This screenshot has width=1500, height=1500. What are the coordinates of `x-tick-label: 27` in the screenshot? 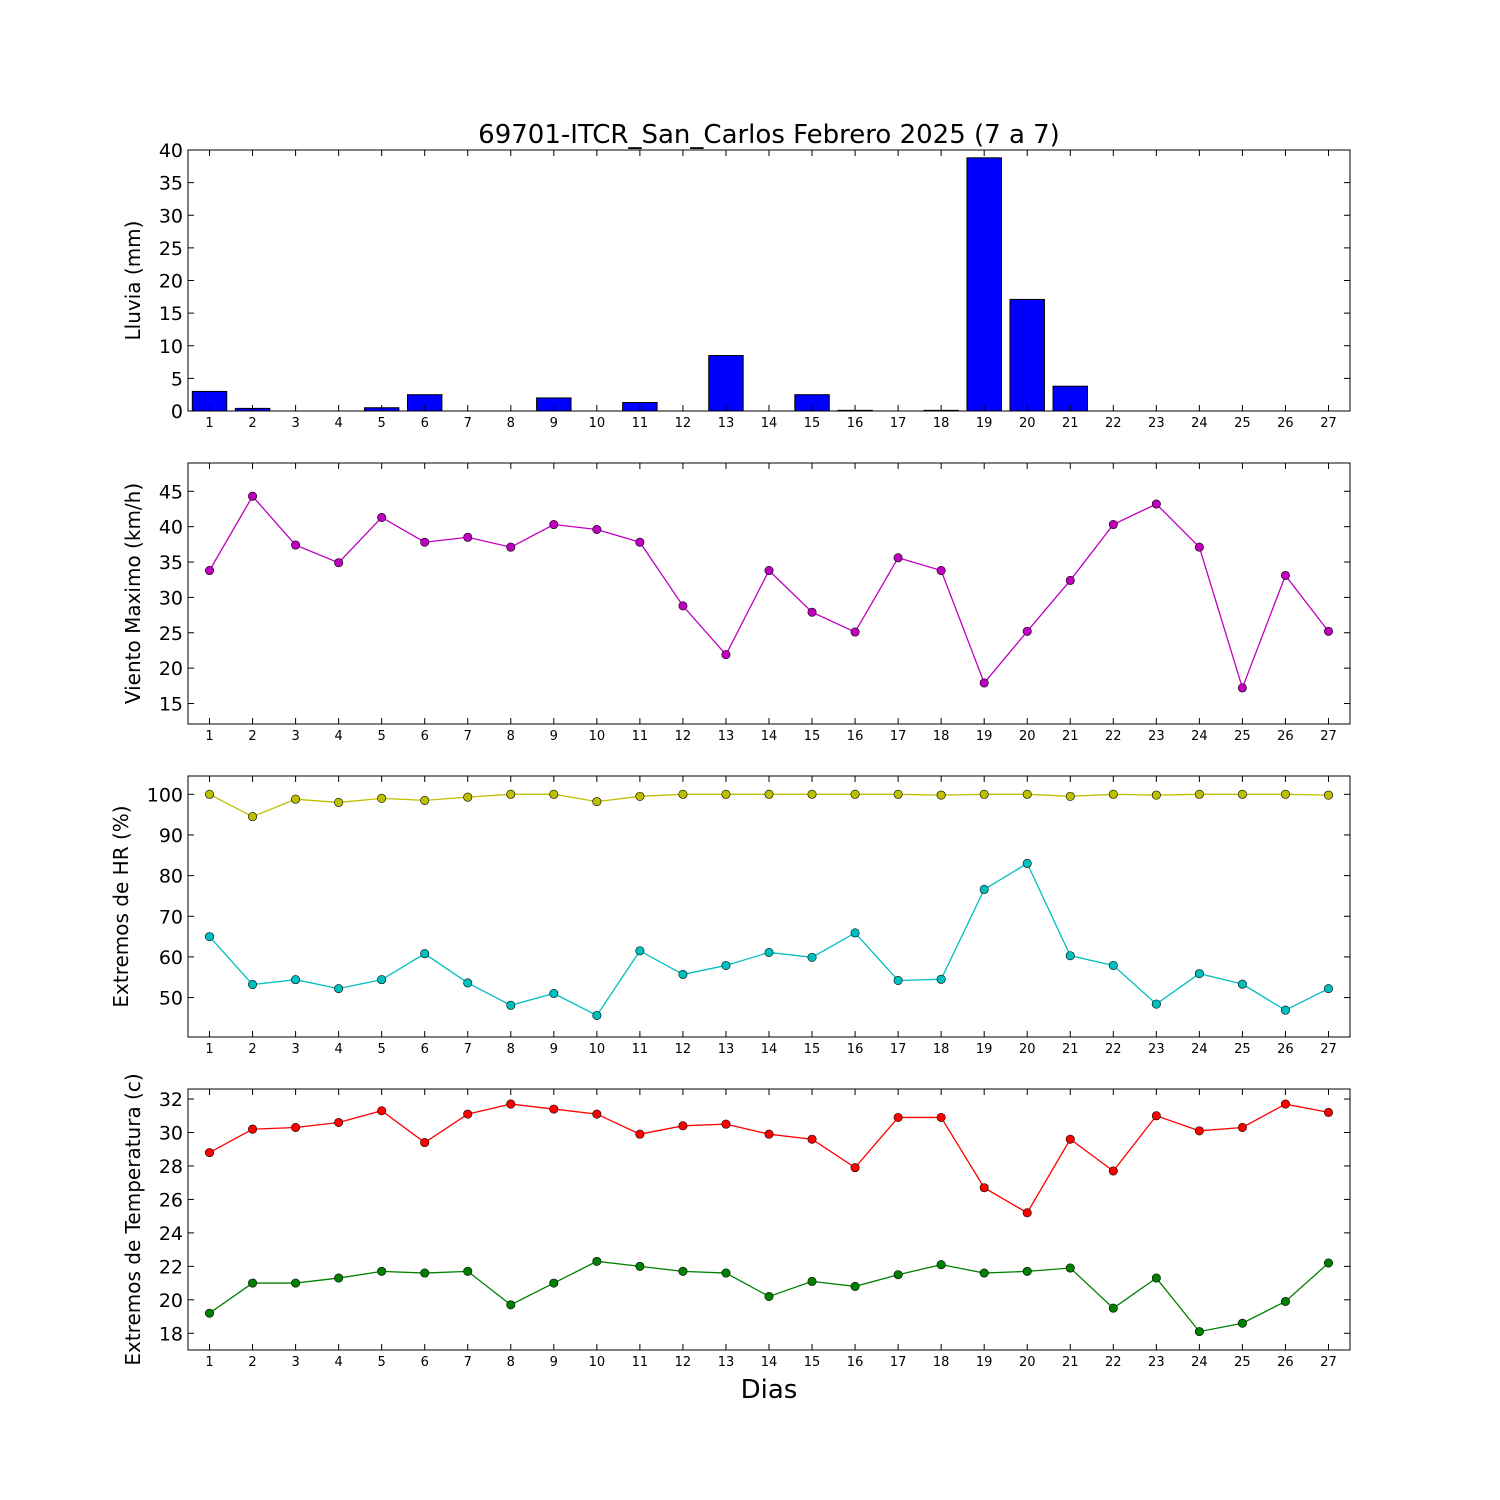 It's located at (1328, 423).